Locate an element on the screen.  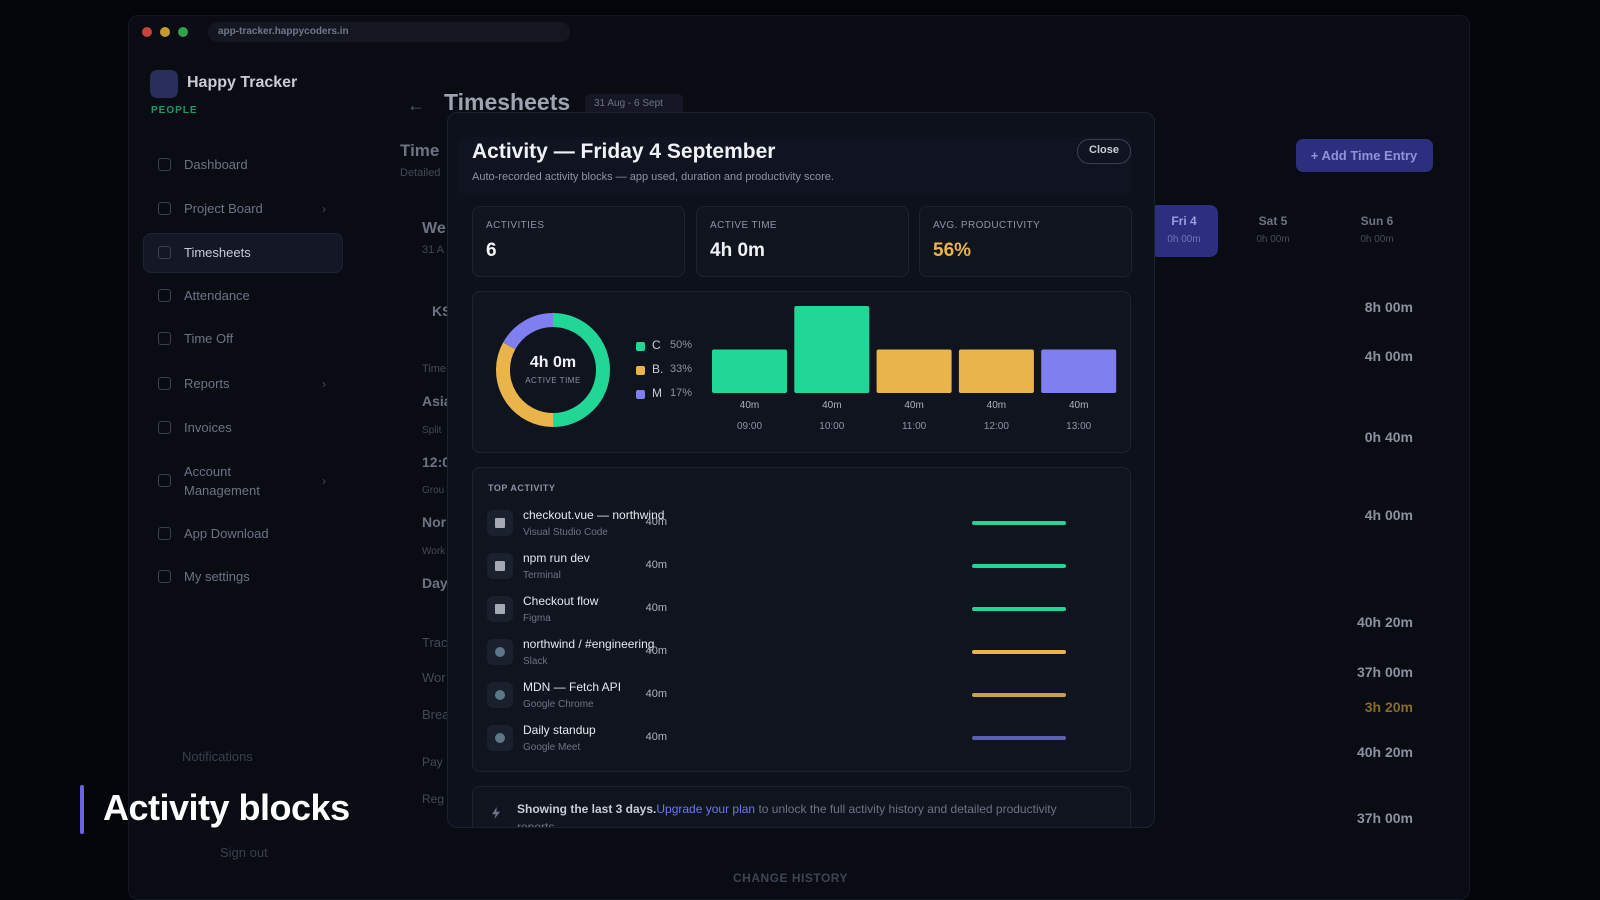
nav-active is located at coordinates (243, 253).